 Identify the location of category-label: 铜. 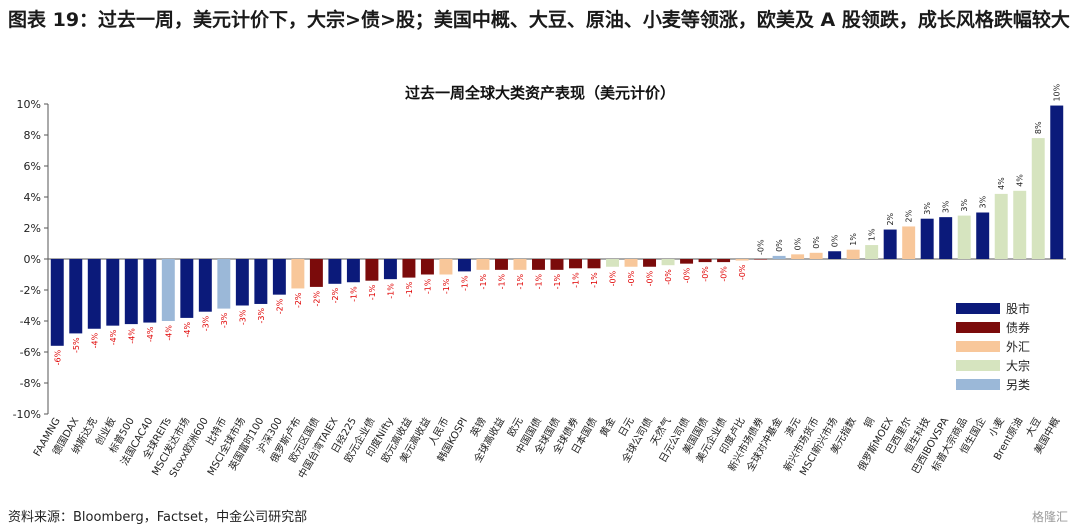
(869, 423).